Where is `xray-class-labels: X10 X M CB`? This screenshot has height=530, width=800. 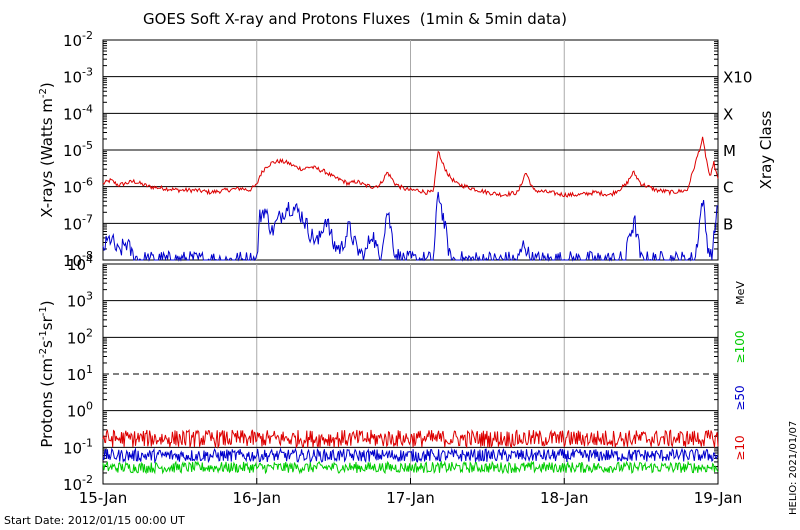 xray-class-labels: X10 X M CB is located at coordinates (737, 151).